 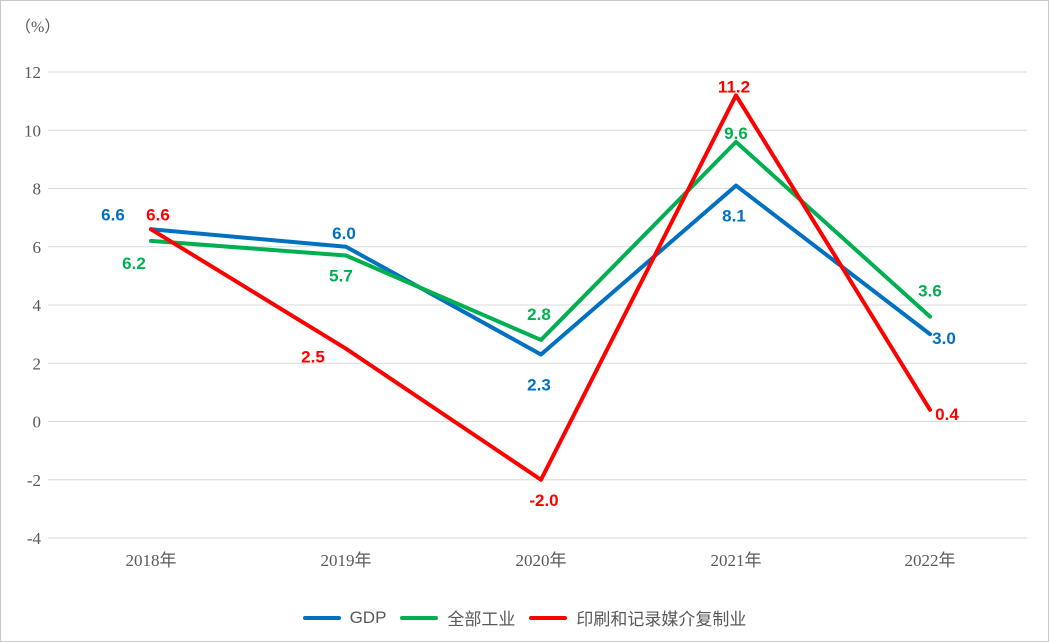 I want to click on x-category-label: 2019年, so click(x=346, y=560).